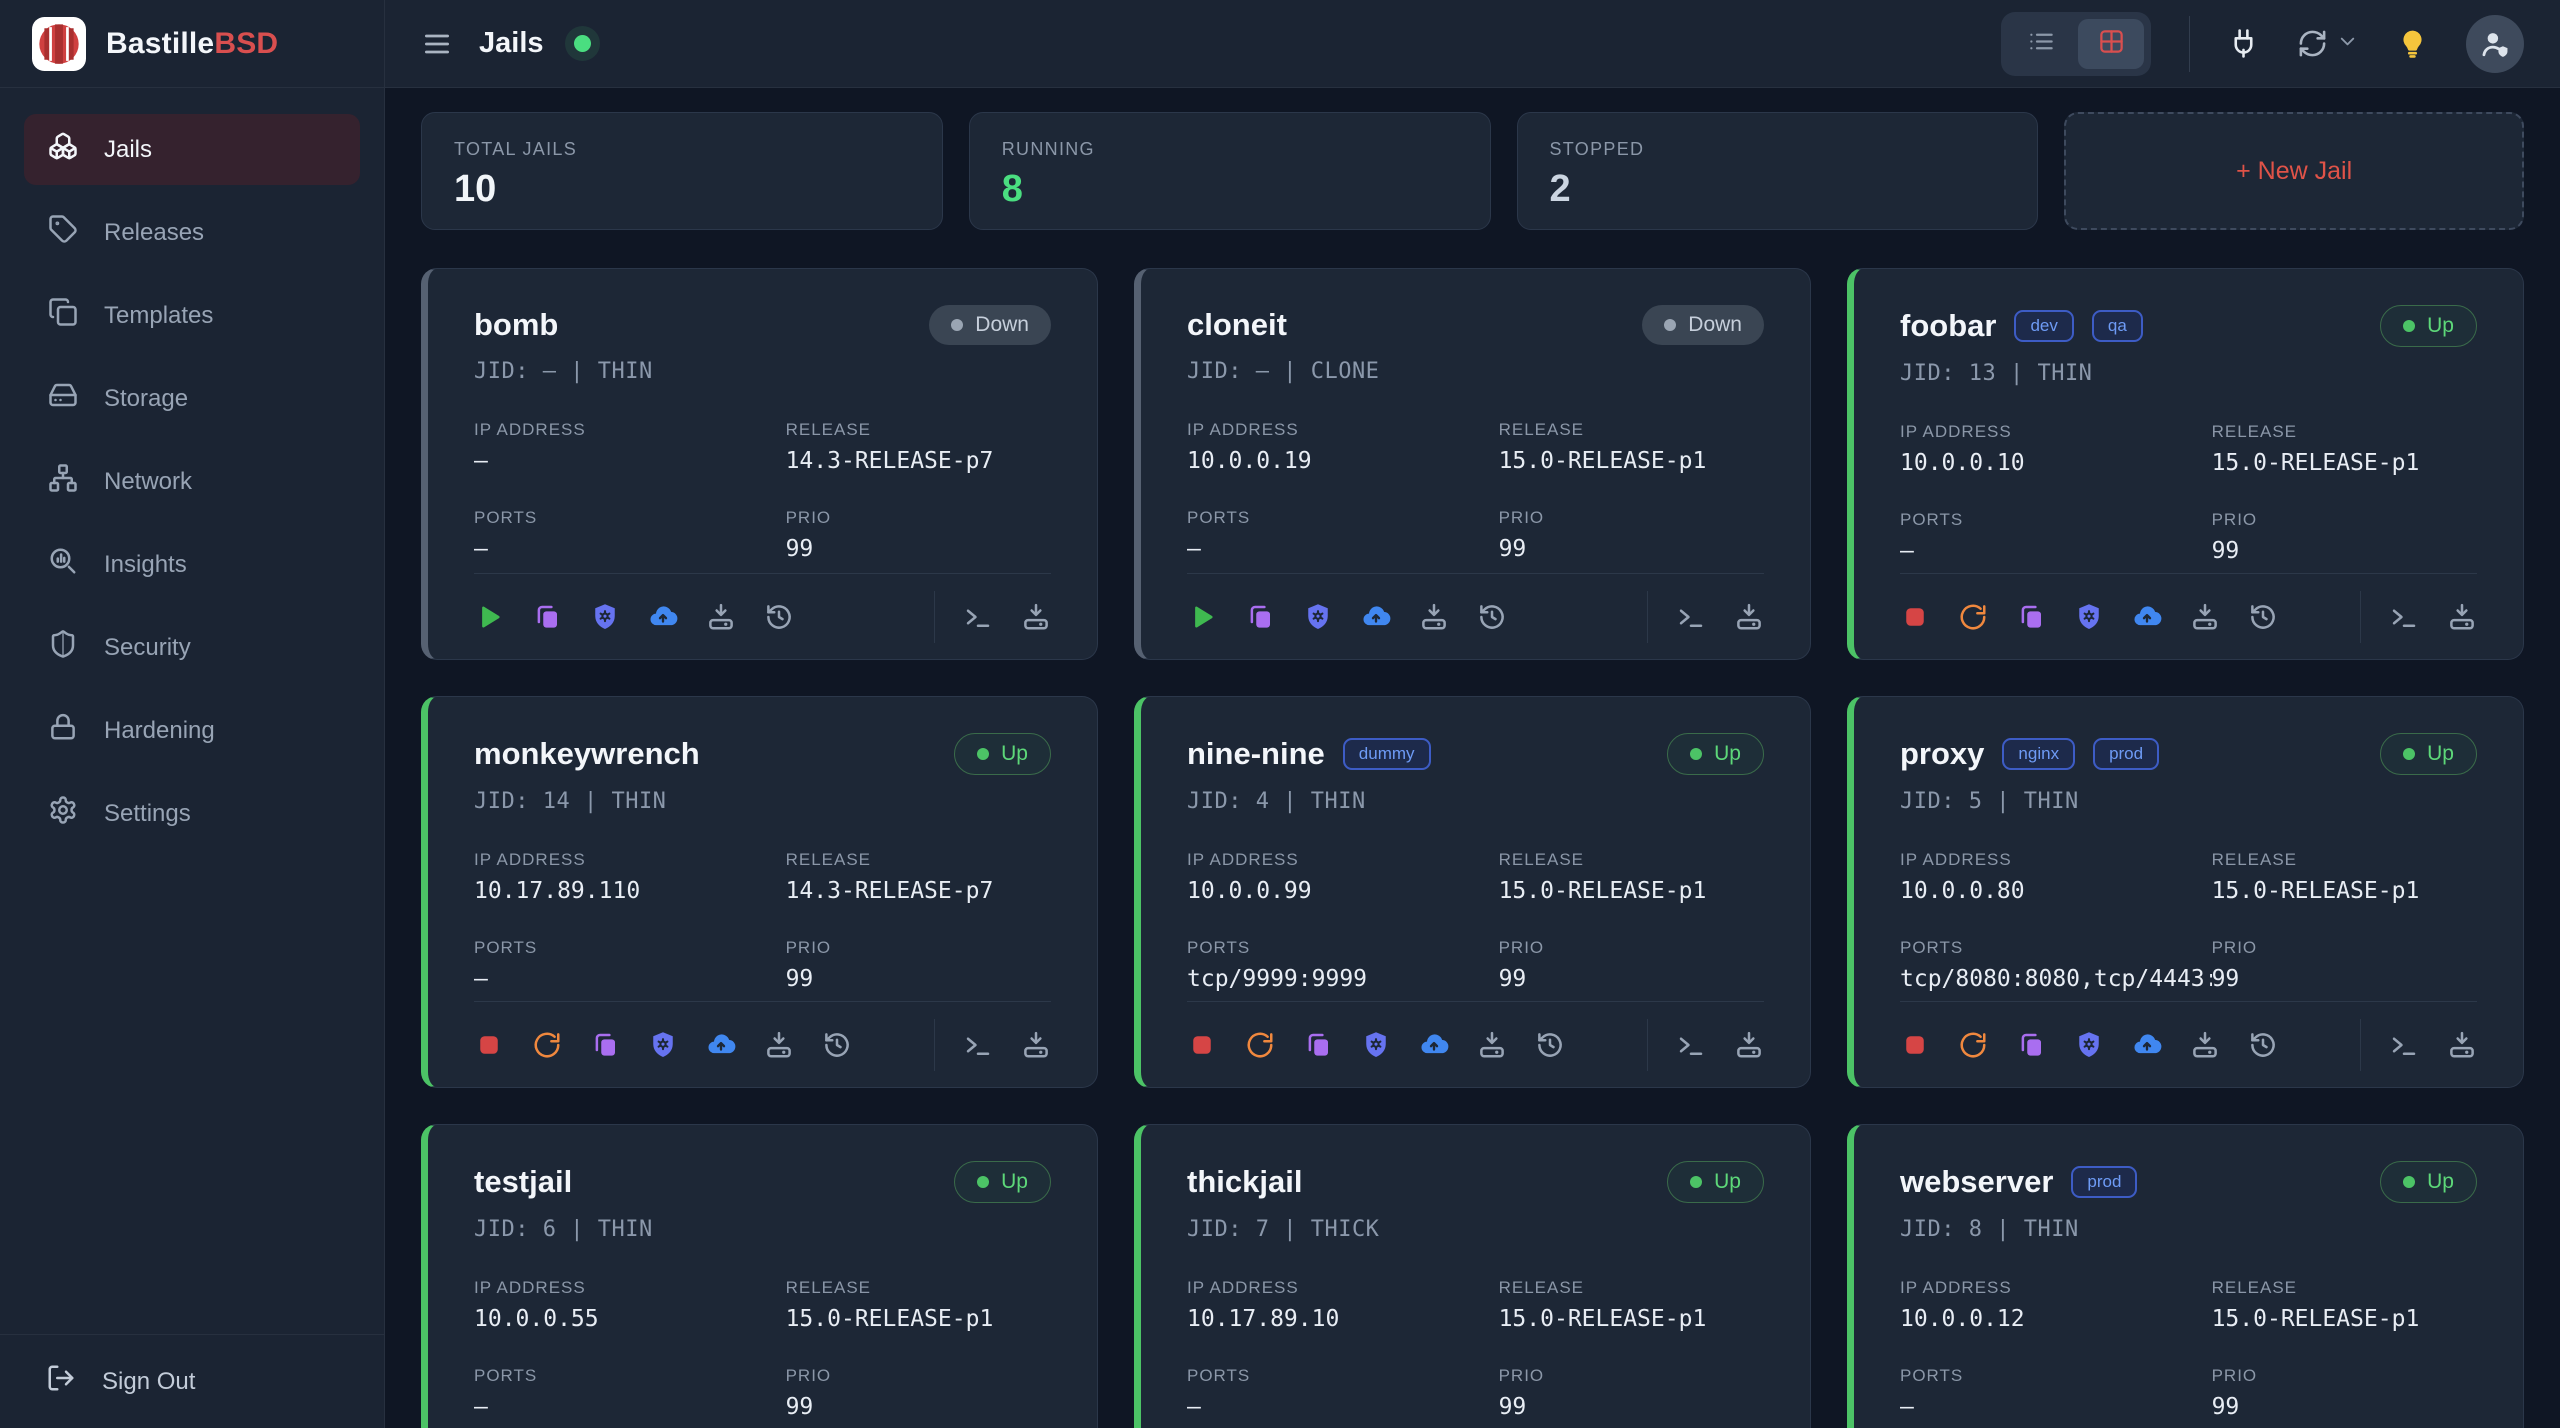 This screenshot has width=2560, height=1428. What do you see at coordinates (192, 149) in the screenshot?
I see `sidebar-item-jails: Jails` at bounding box center [192, 149].